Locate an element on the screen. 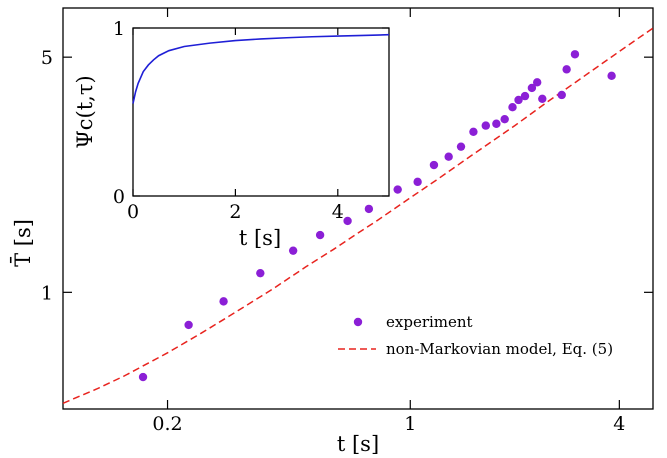 The height and width of the screenshot is (458, 667). main-ylabel: T̄ [s] is located at coordinates (22, 243).